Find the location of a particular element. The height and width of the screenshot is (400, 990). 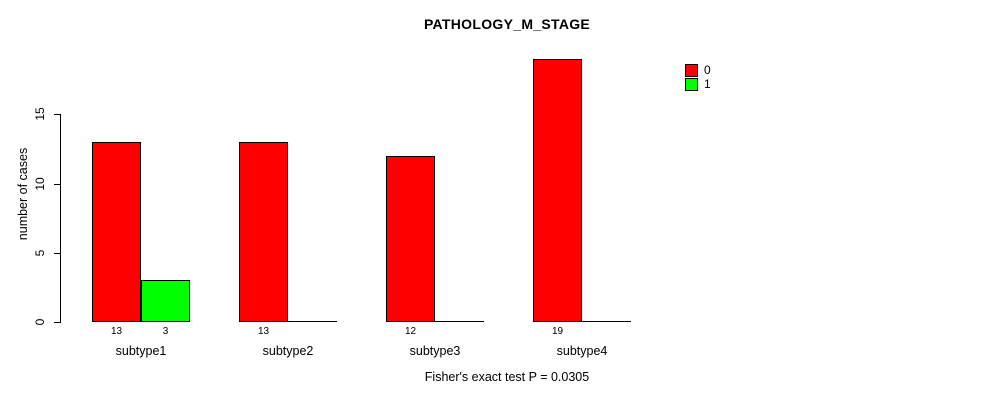

category-label-subtype3: subtype3 is located at coordinates (435, 351).